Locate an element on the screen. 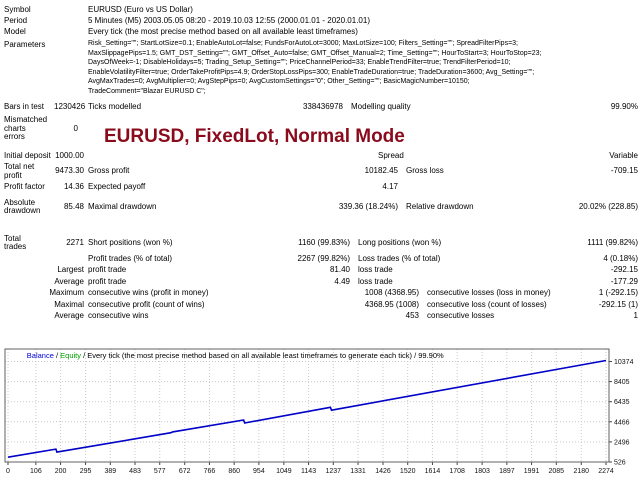  legend-balance: Balance is located at coordinates (40, 355).